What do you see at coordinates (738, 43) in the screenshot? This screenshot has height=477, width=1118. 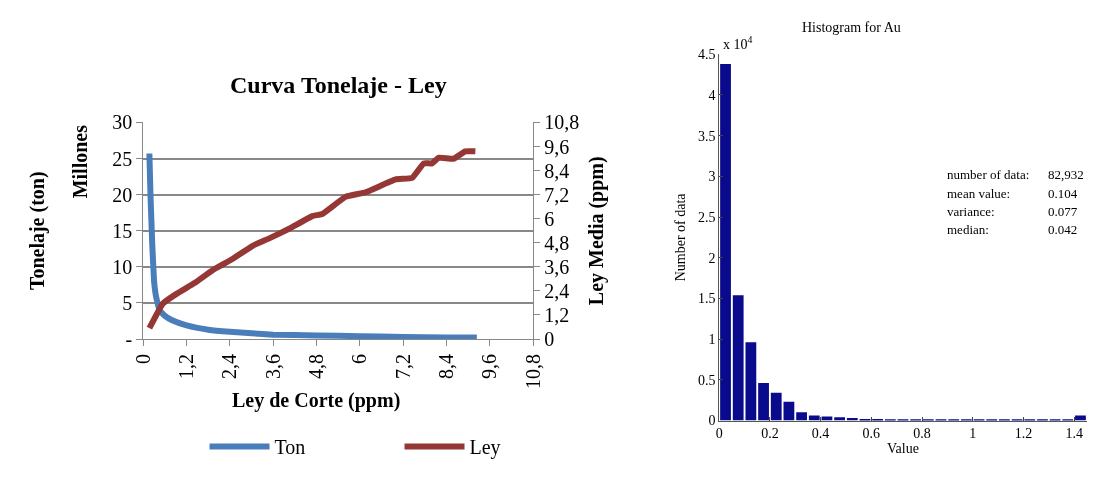 I see `text: x 10$^{4}$` at bounding box center [738, 43].